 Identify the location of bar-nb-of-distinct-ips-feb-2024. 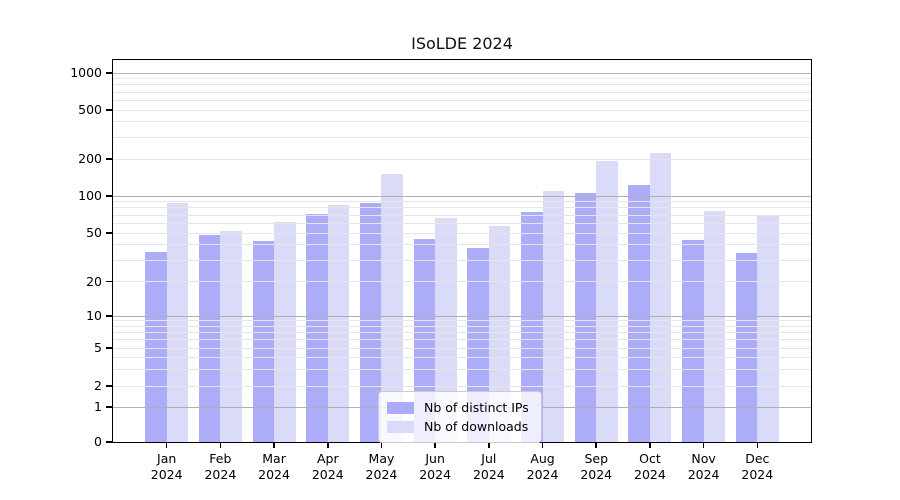
(209, 338).